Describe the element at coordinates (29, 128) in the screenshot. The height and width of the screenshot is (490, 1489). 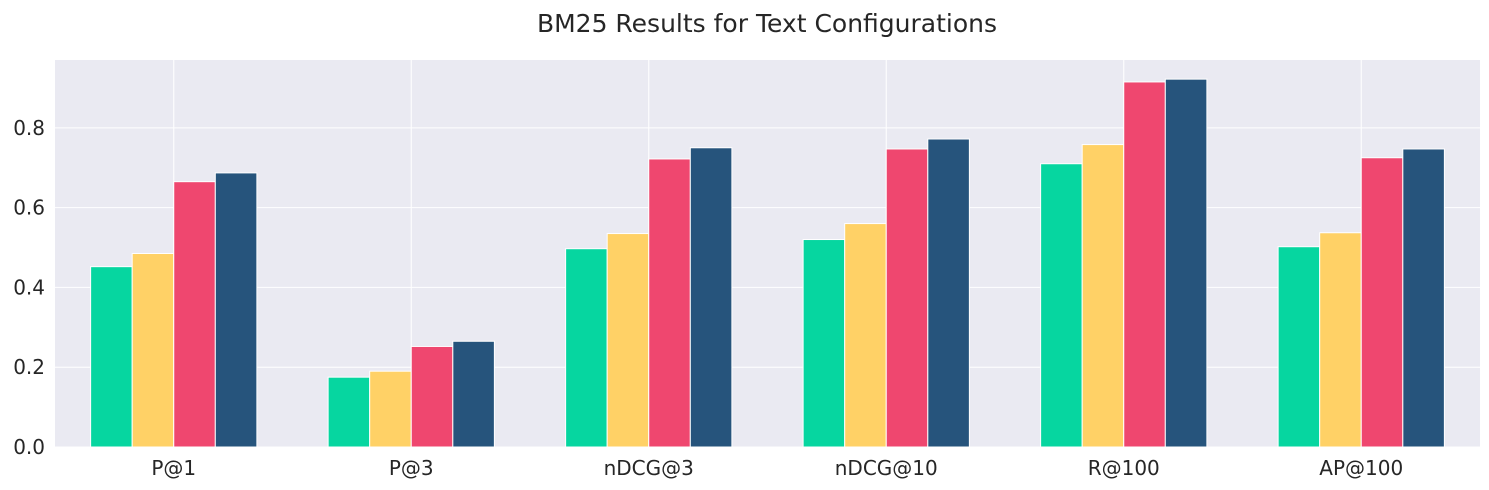
I see `y-tick-label: 0.8` at that location.